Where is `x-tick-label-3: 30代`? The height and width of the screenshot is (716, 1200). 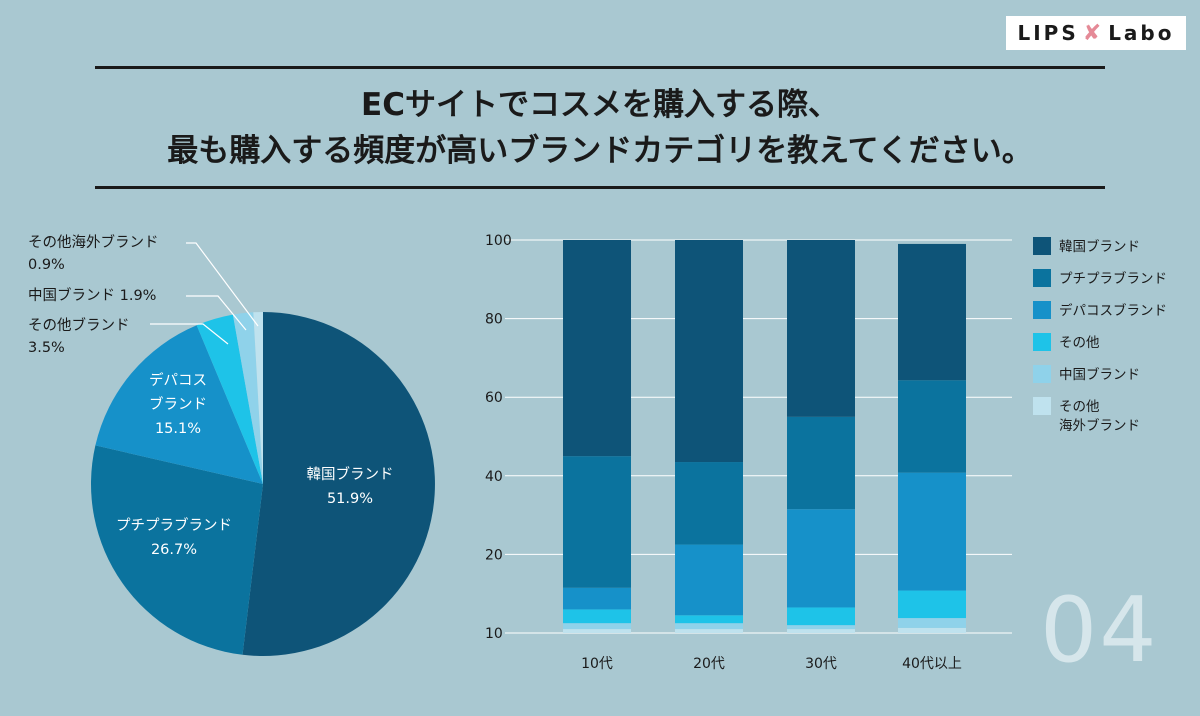 x-tick-label-3: 30代 is located at coordinates (821, 664).